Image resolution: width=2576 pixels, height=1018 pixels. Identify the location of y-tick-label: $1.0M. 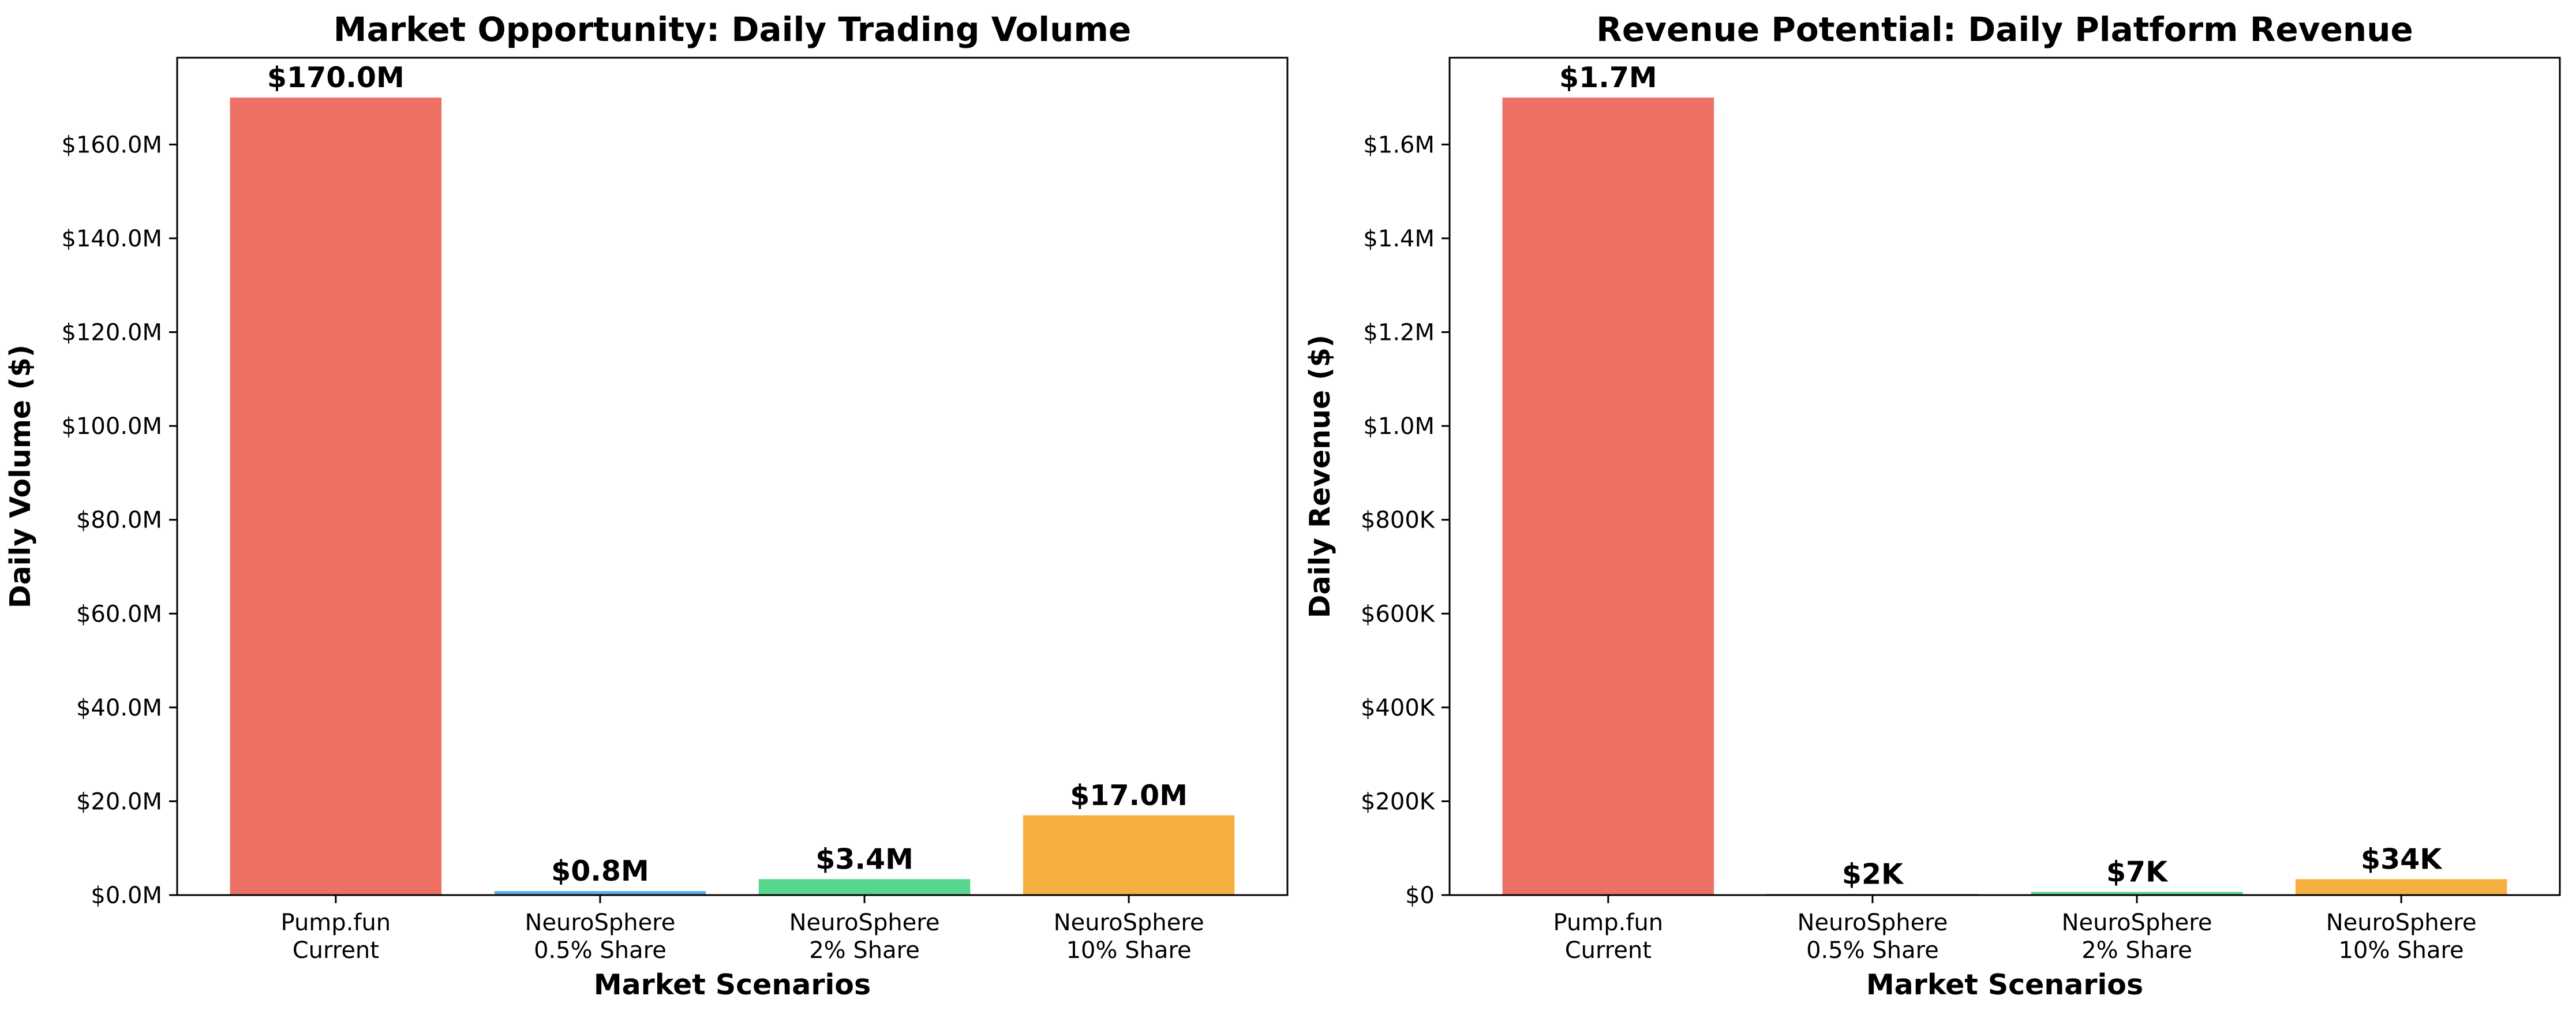
(1399, 426).